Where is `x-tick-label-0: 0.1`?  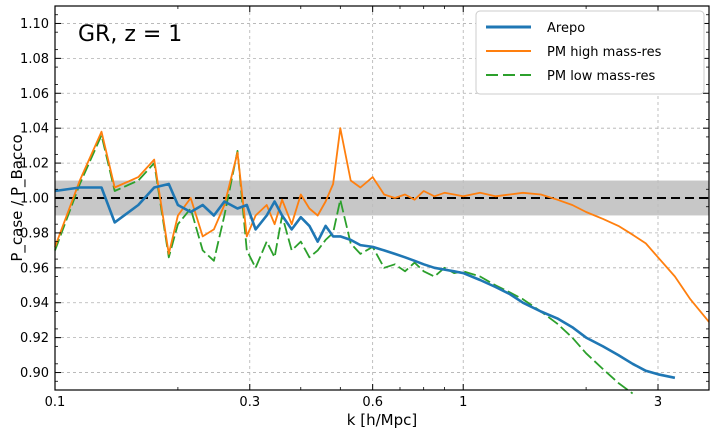 x-tick-label-0: 0.1 is located at coordinates (55, 402).